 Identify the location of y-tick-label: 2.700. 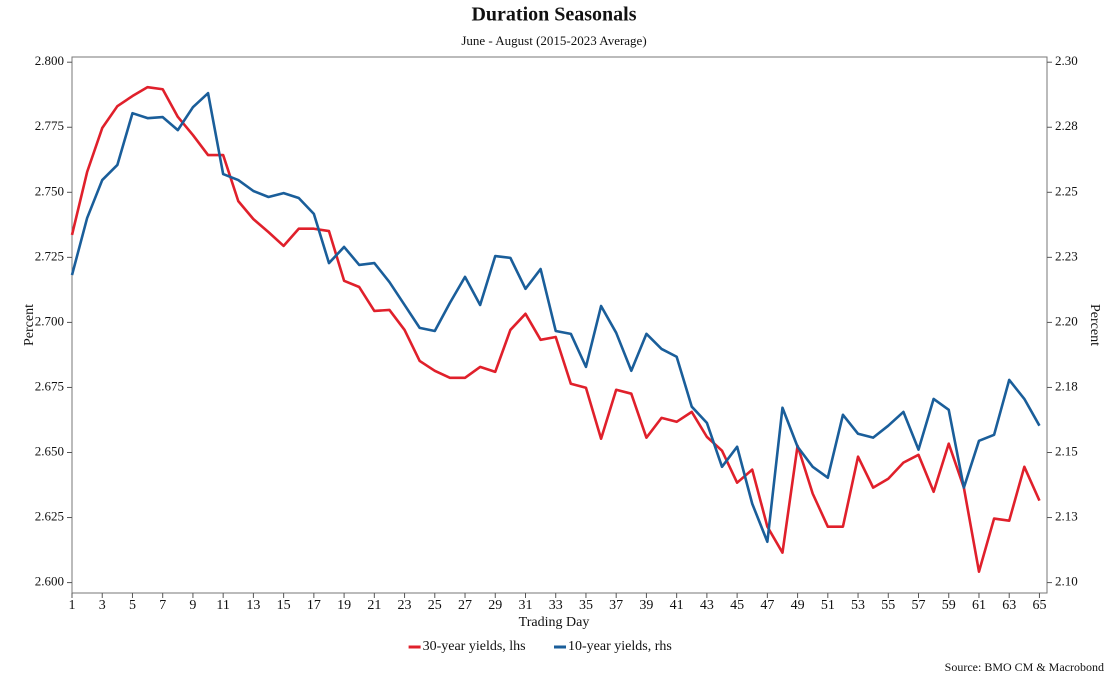
(49, 320).